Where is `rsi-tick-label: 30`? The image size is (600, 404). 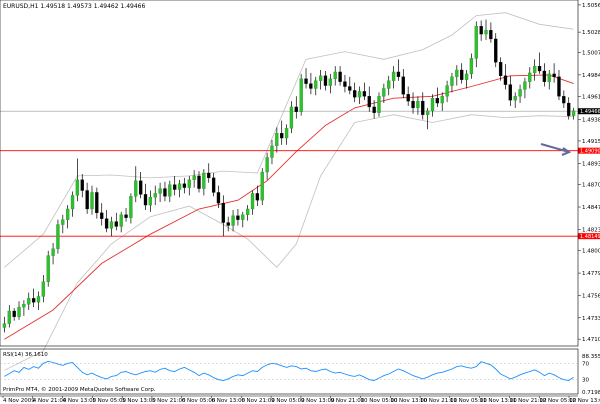 rsi-tick-label: 30 is located at coordinates (585, 381).